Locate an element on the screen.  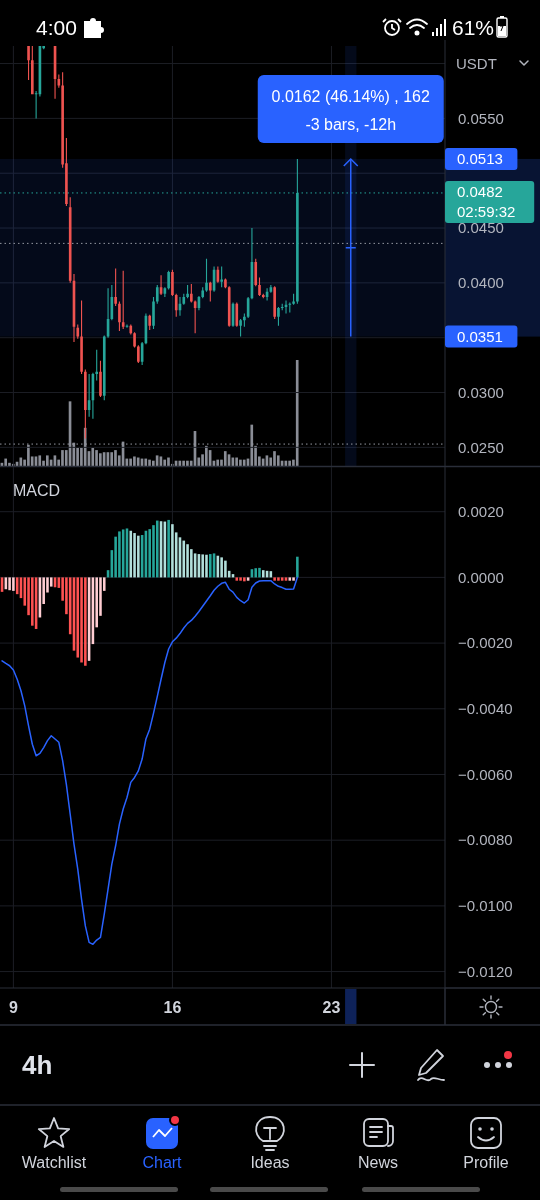
text: Chart is located at coordinates (162, 1162).